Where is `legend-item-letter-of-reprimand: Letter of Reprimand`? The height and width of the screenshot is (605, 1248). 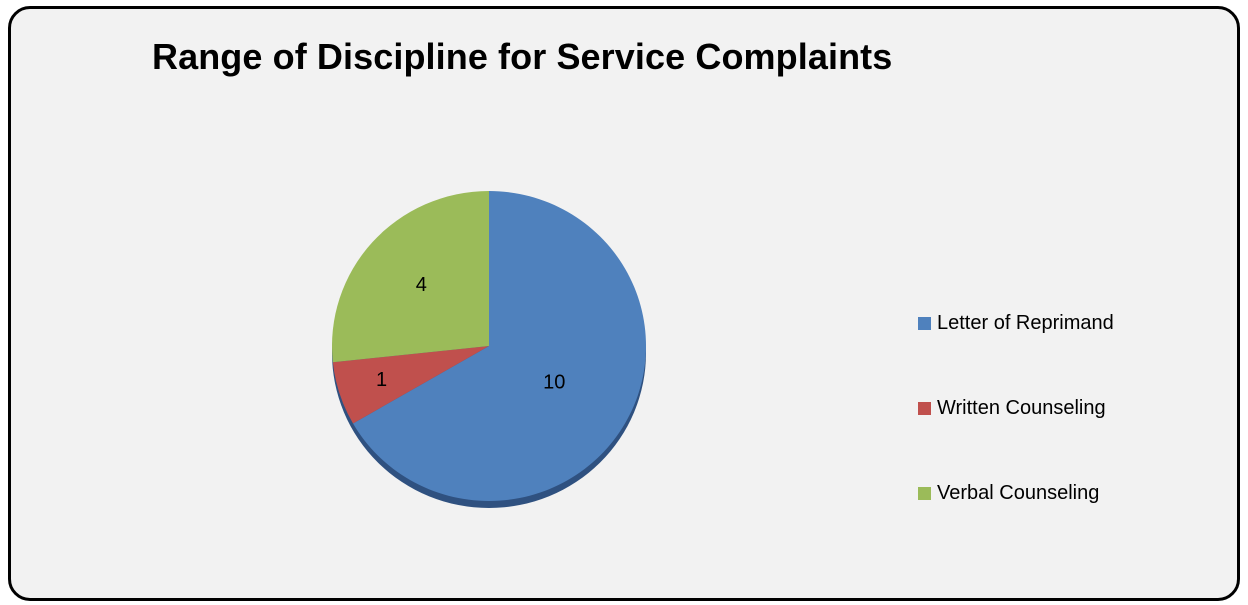
legend-item-letter-of-reprimand: Letter of Reprimand is located at coordinates (1016, 323).